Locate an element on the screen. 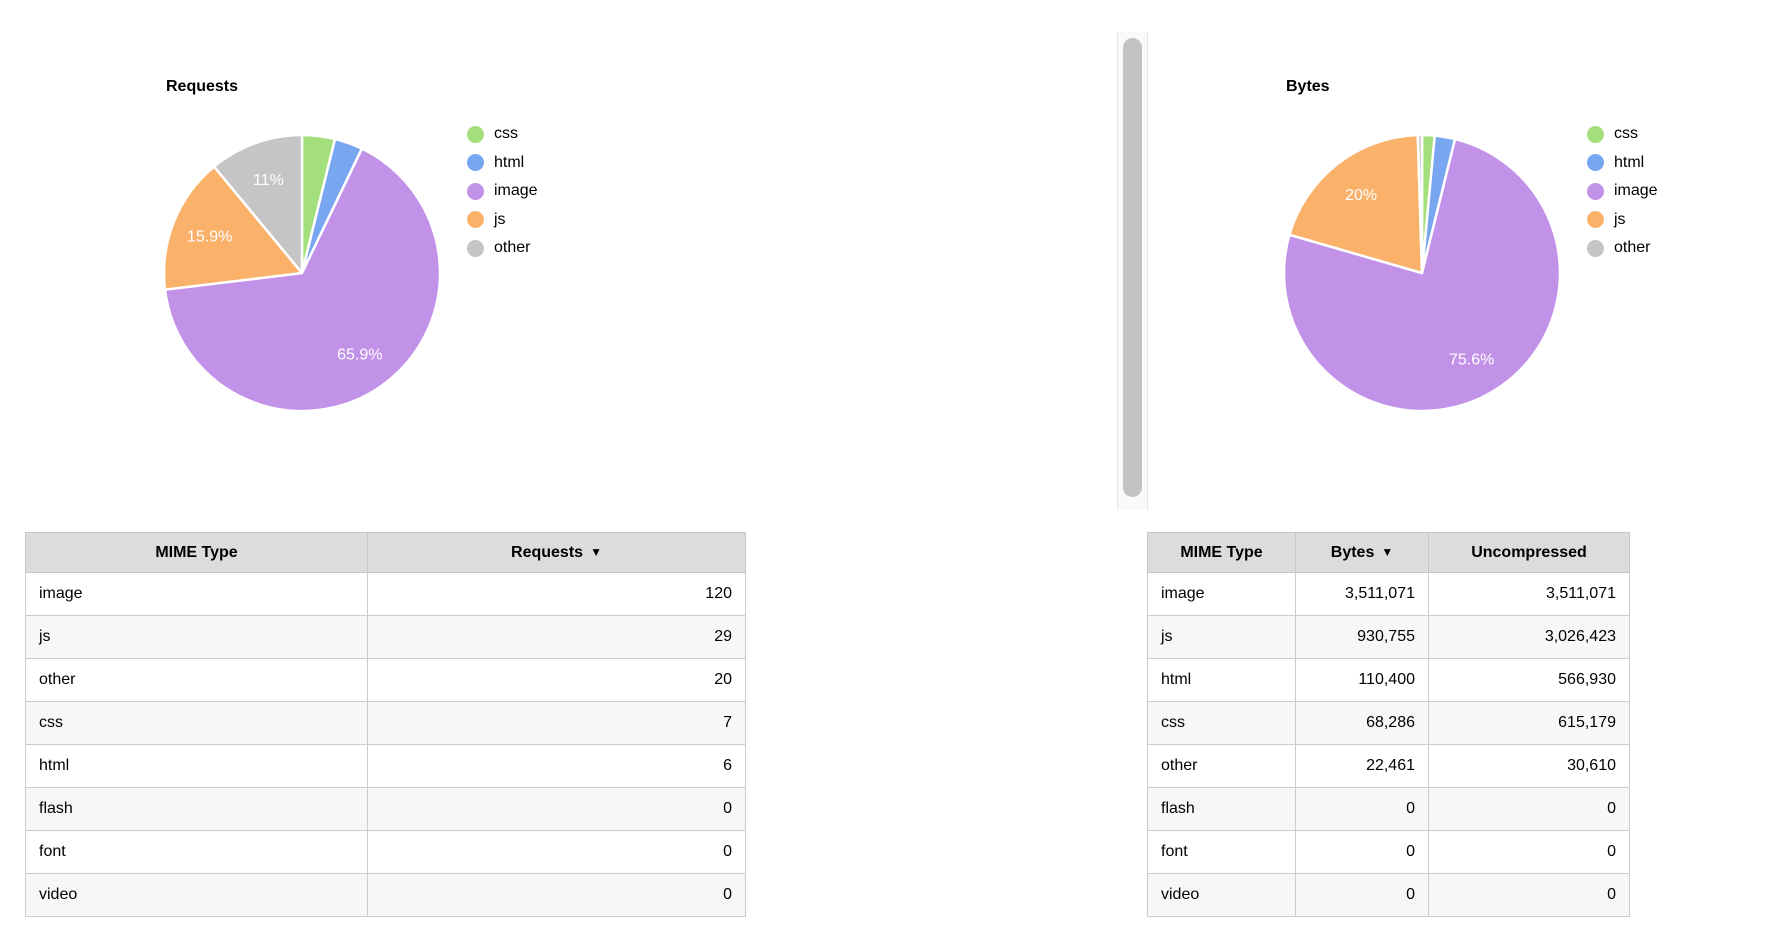 The image size is (1788, 942). column-header-uncompressed: Uncompressed is located at coordinates (1529, 552).